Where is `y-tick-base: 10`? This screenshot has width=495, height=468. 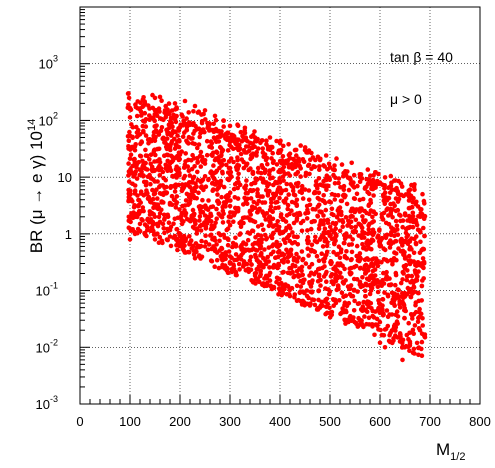 y-tick-base: 10 is located at coordinates (65, 177).